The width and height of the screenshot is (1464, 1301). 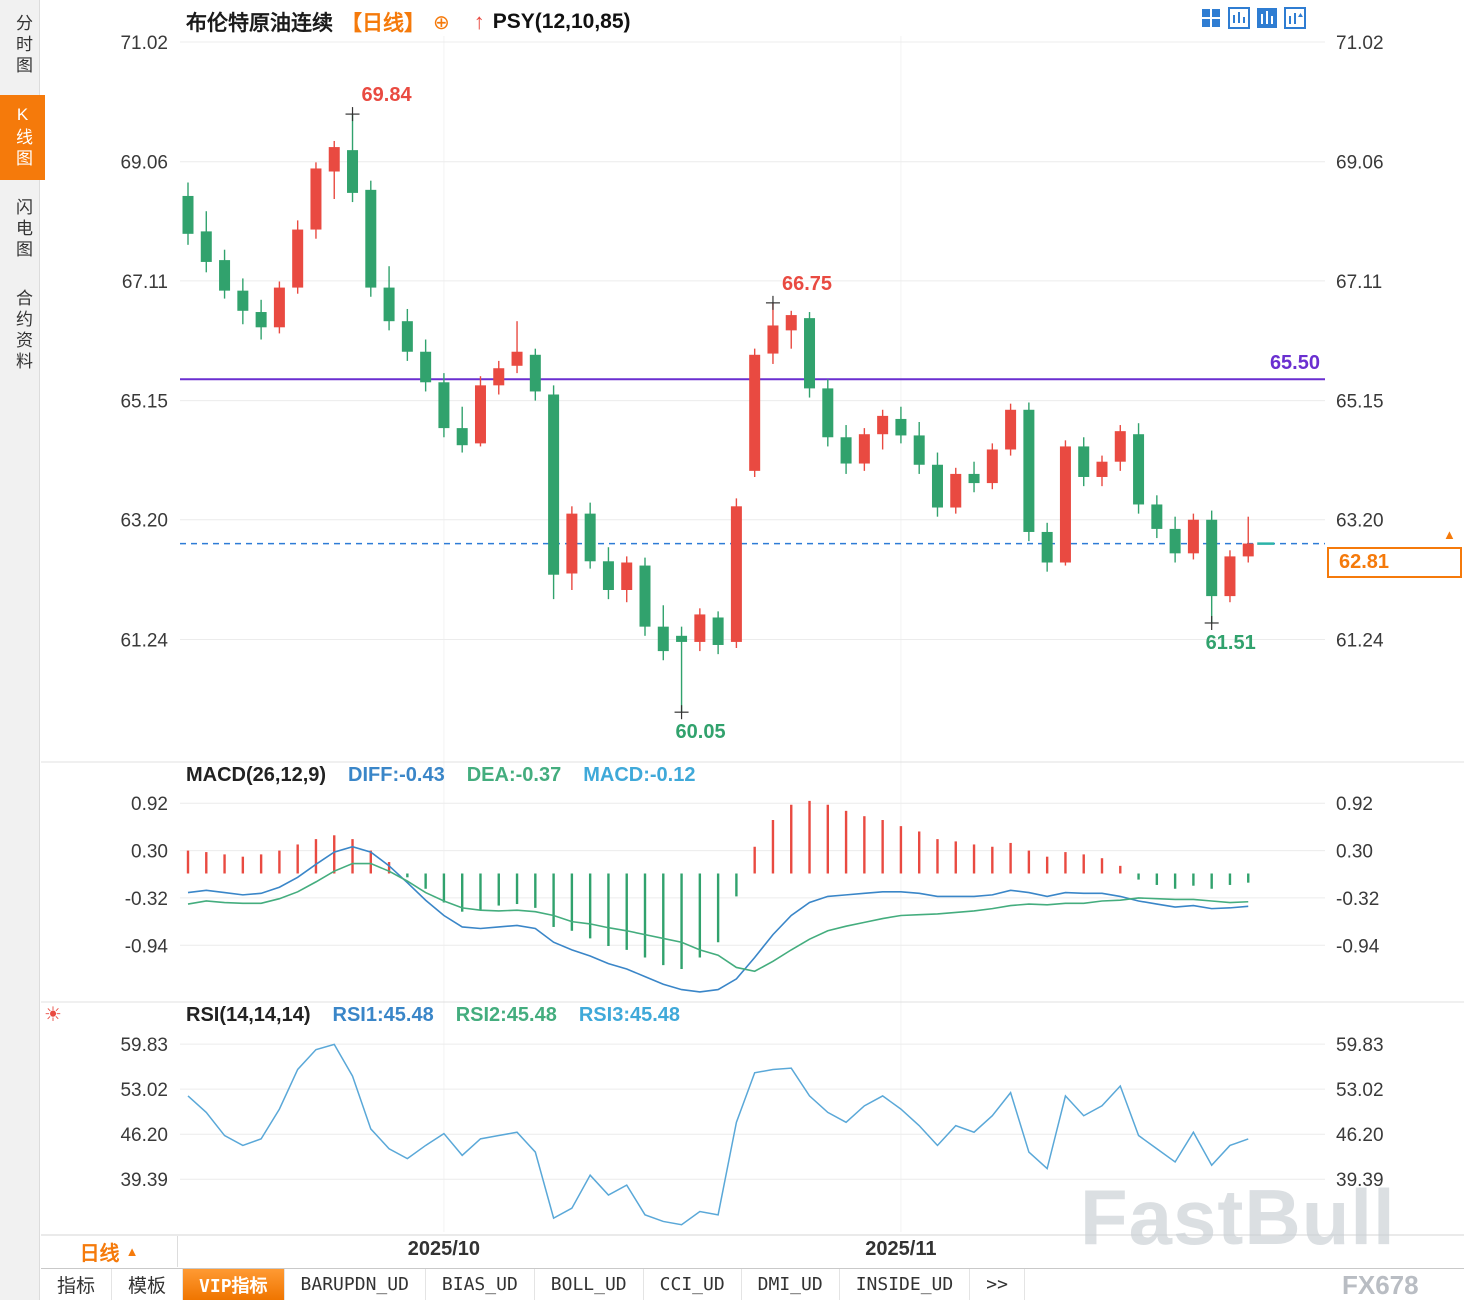 What do you see at coordinates (383, 23) in the screenshot?
I see `period-tag: 【日线】` at bounding box center [383, 23].